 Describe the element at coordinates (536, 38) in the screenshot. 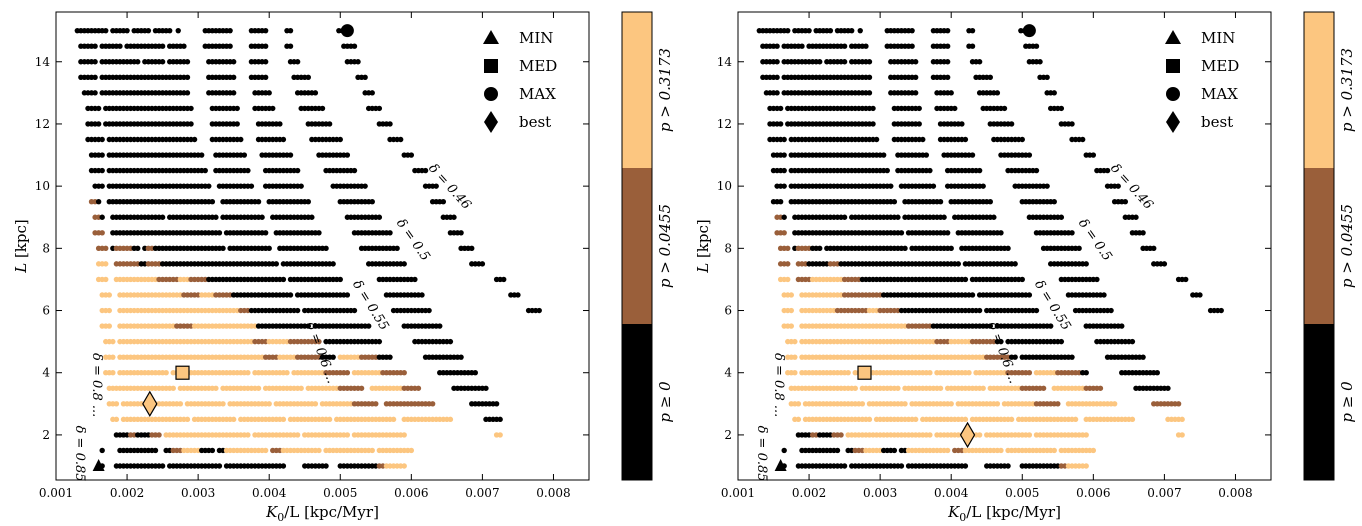

I see `legend-label: MIN` at that location.